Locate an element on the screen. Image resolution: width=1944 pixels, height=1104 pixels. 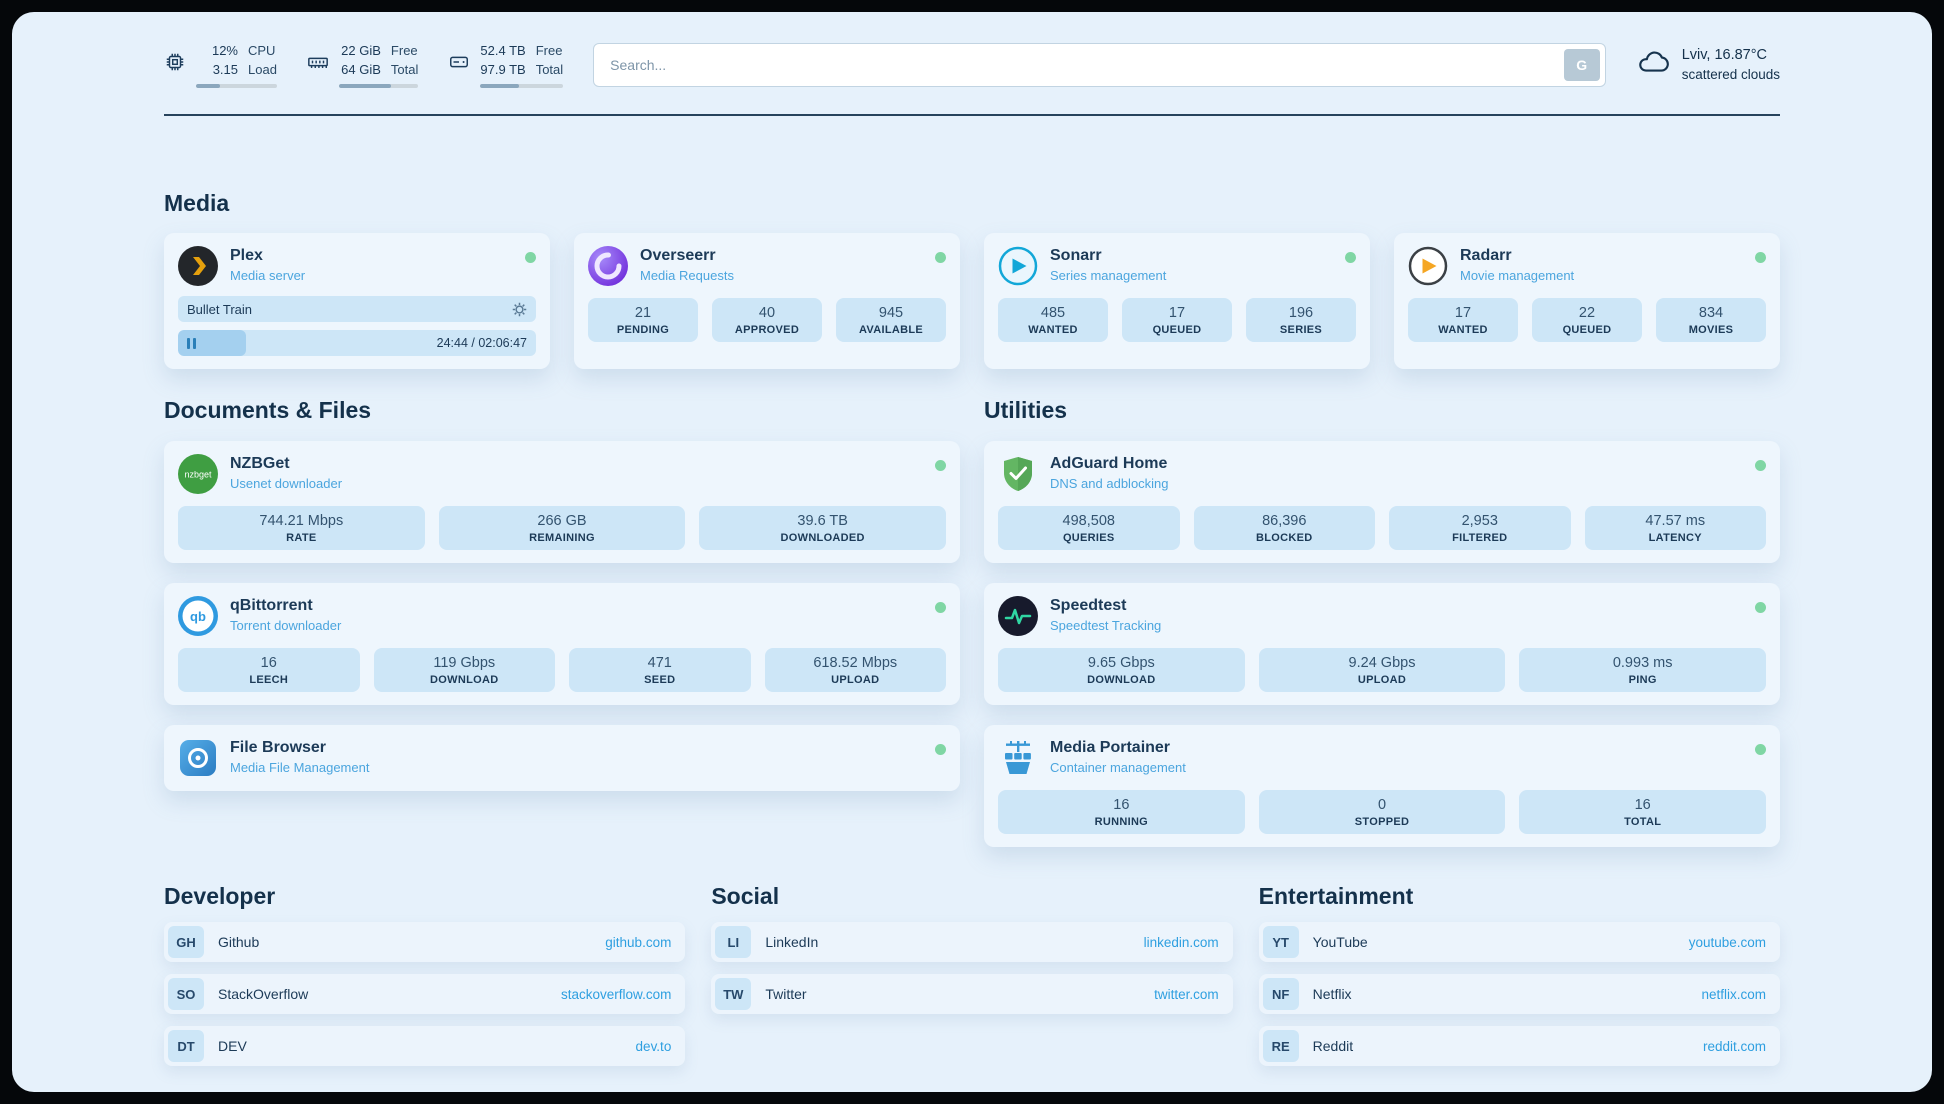
link-netflix: NF Netflix netflix.com is located at coordinates (1519, 994).